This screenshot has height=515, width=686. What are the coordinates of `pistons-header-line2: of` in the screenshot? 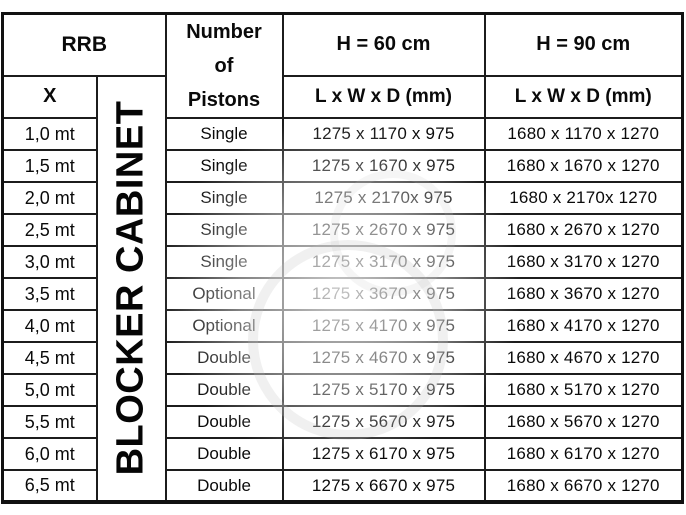 It's located at (224, 66).